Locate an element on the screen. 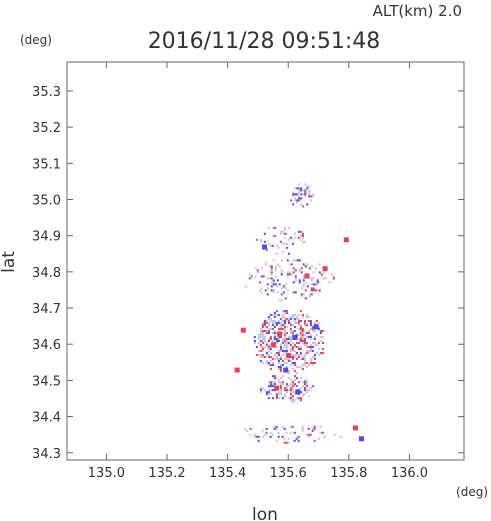 Image resolution: width=491 pixels, height=521 pixels. x-tick-label: 135.0 is located at coordinates (106, 473).